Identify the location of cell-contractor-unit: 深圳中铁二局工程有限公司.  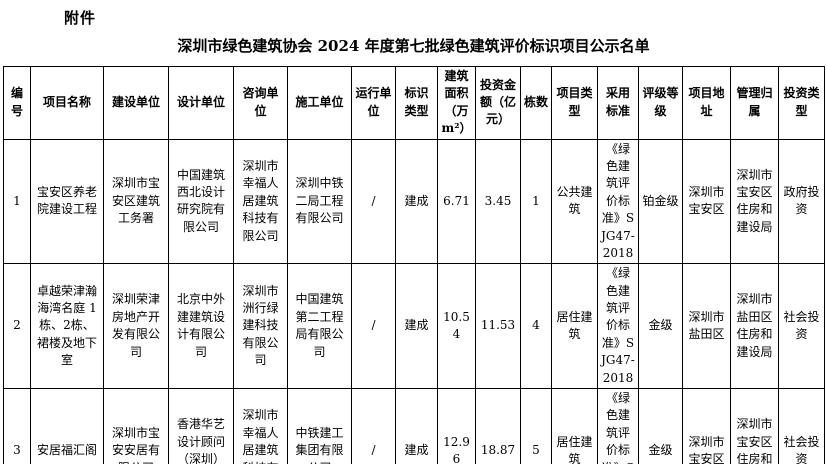
(319, 201).